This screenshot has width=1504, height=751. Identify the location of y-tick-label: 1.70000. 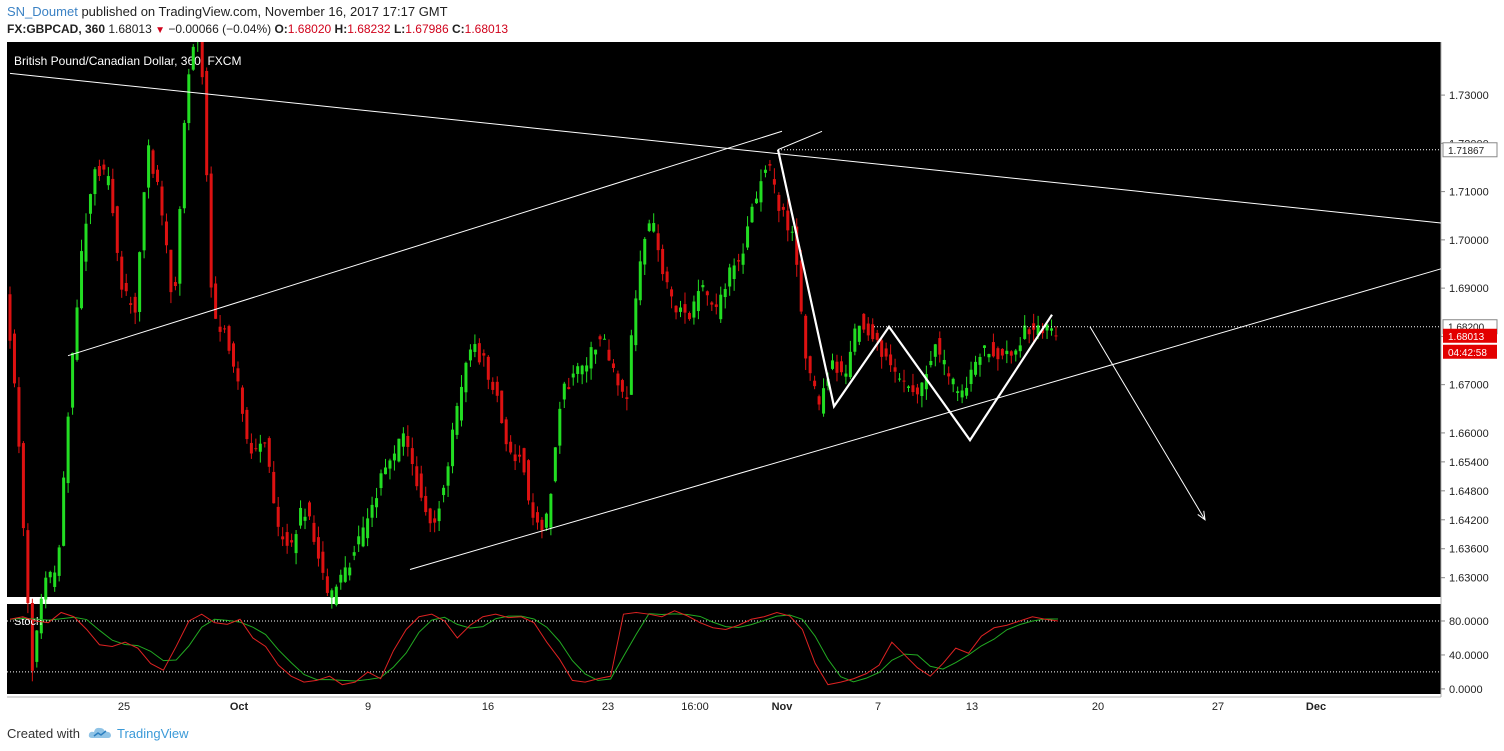
(1469, 241).